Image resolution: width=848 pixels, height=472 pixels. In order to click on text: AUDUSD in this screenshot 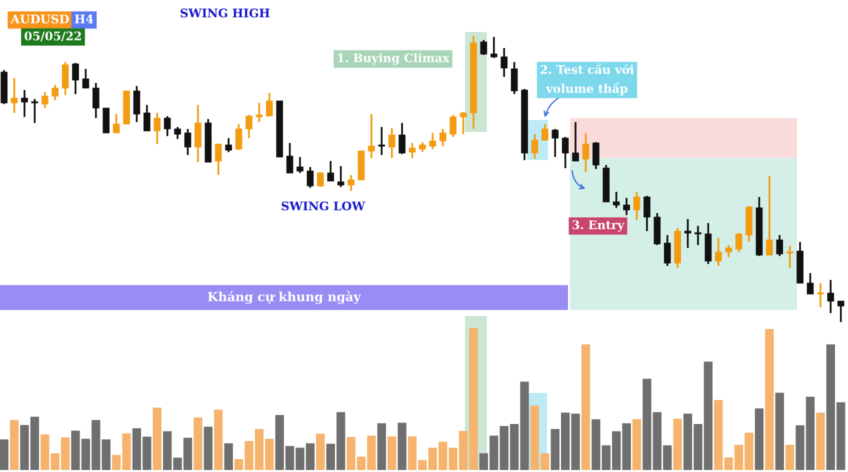, I will do `click(39, 19)`.